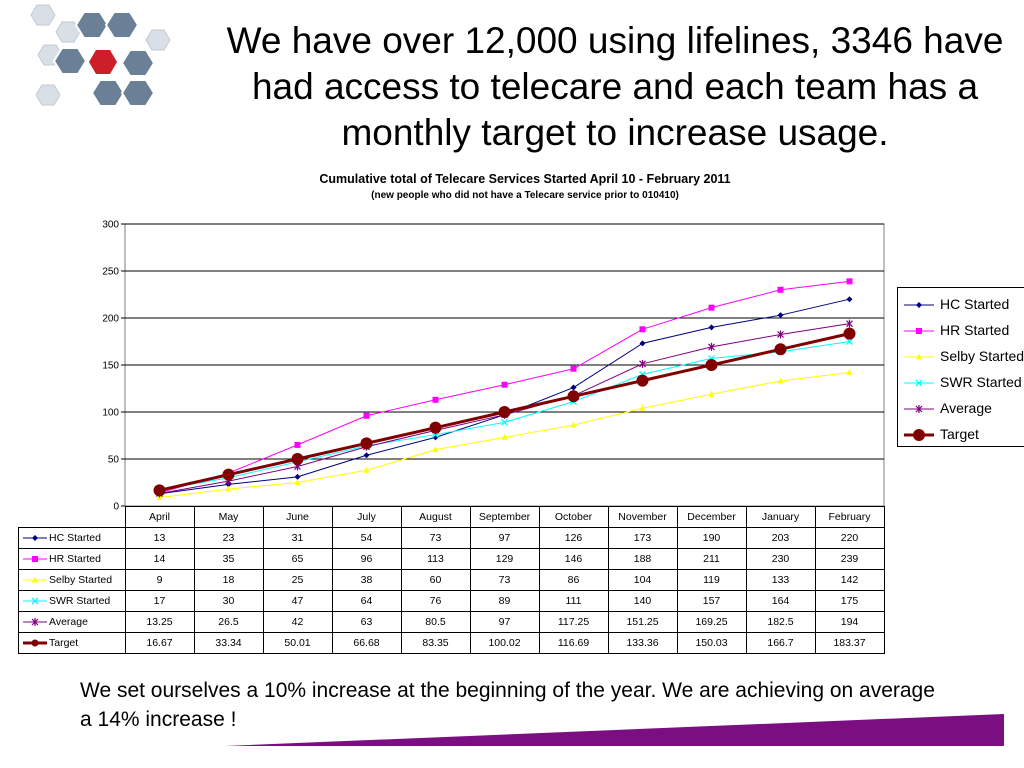 Image resolution: width=1024 pixels, height=768 pixels. I want to click on y-tick-label: 50, so click(114, 460).